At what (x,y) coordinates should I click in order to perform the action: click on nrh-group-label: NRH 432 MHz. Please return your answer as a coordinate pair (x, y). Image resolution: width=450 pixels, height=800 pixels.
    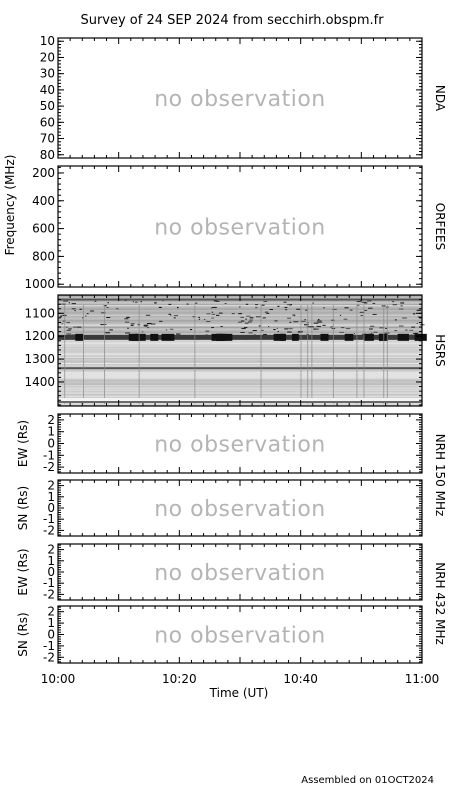
    Looking at the image, I should click on (440, 603).